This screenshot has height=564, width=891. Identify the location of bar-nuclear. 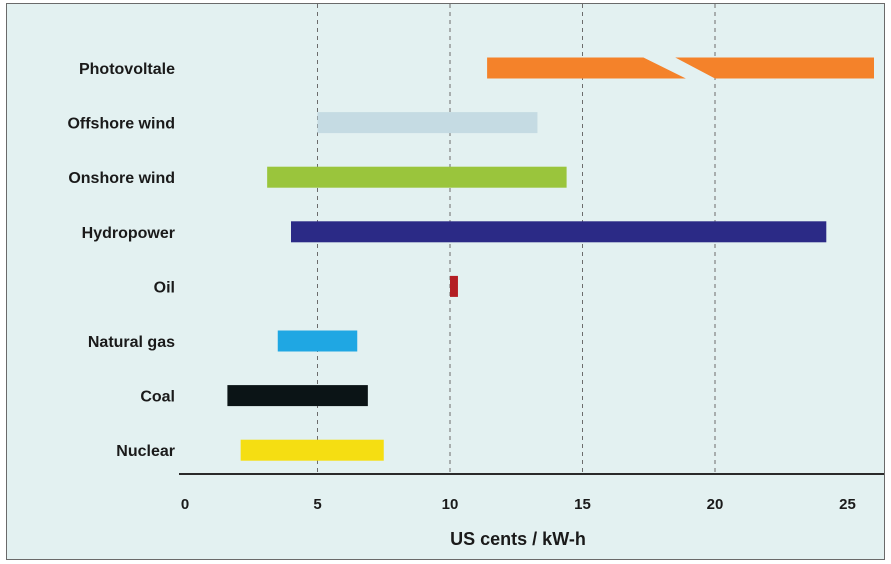
(312, 450).